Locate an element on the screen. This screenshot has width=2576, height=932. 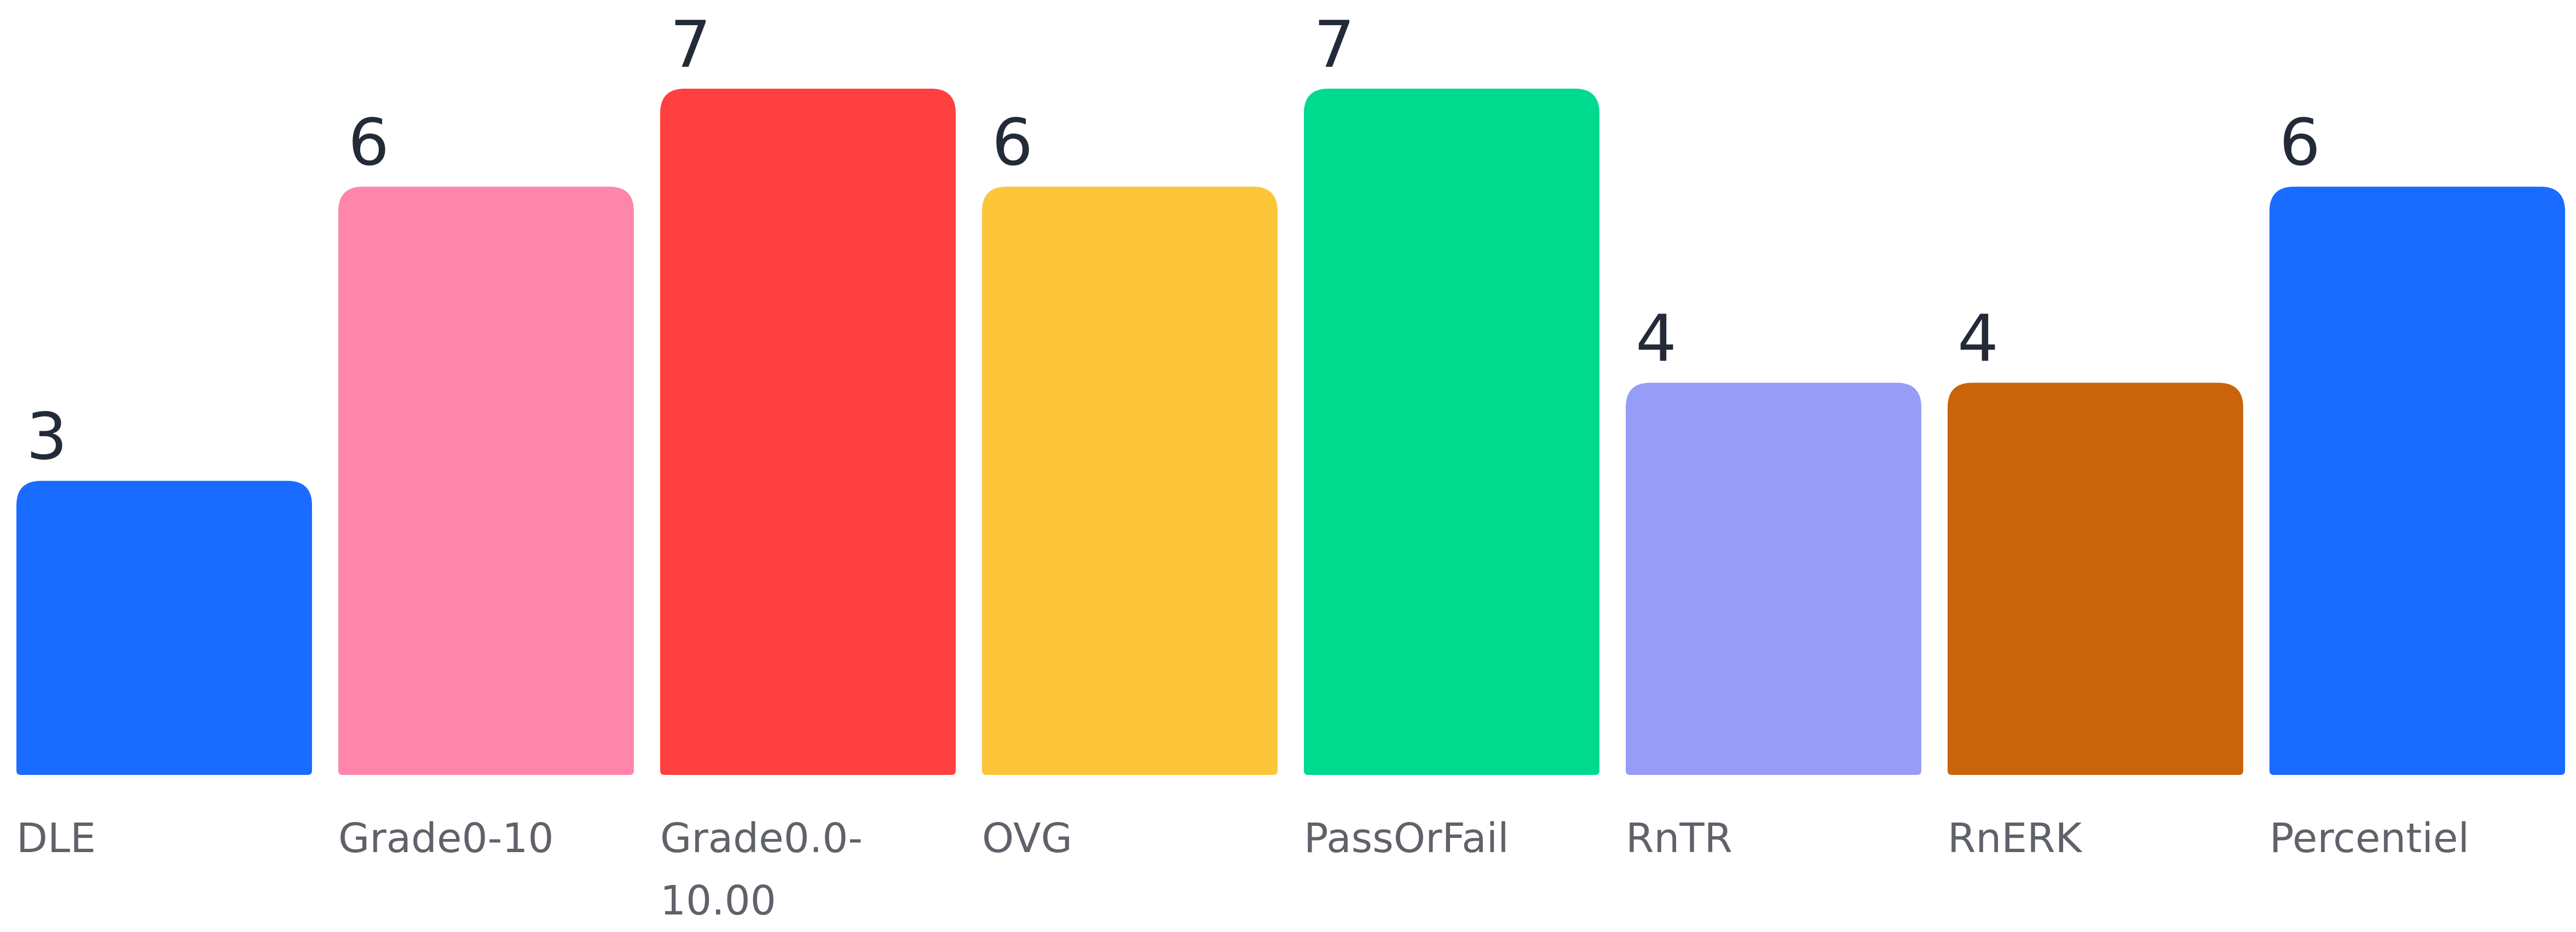
category-label: DLE is located at coordinates (56, 838).